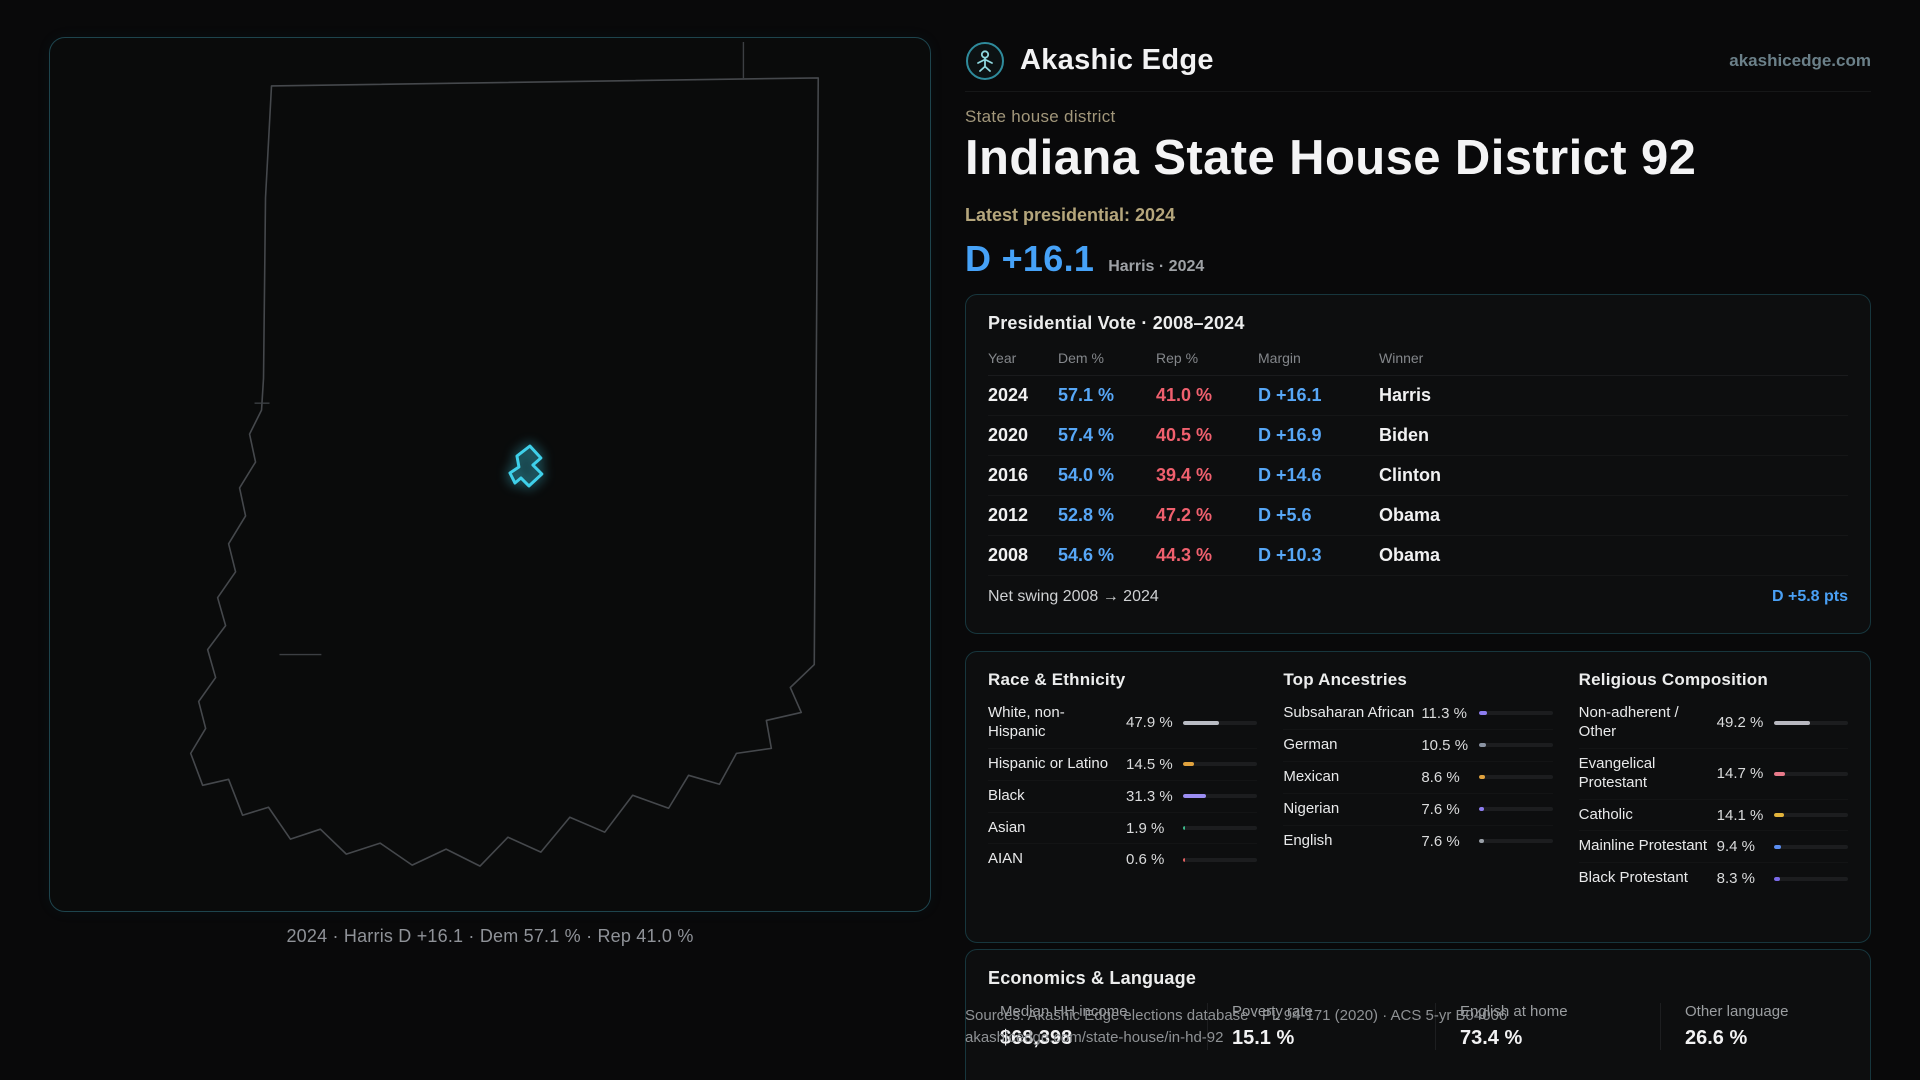 The width and height of the screenshot is (1920, 1080). Describe the element at coordinates (1514, 1011) in the screenshot. I see `stat-label: English at home` at that location.